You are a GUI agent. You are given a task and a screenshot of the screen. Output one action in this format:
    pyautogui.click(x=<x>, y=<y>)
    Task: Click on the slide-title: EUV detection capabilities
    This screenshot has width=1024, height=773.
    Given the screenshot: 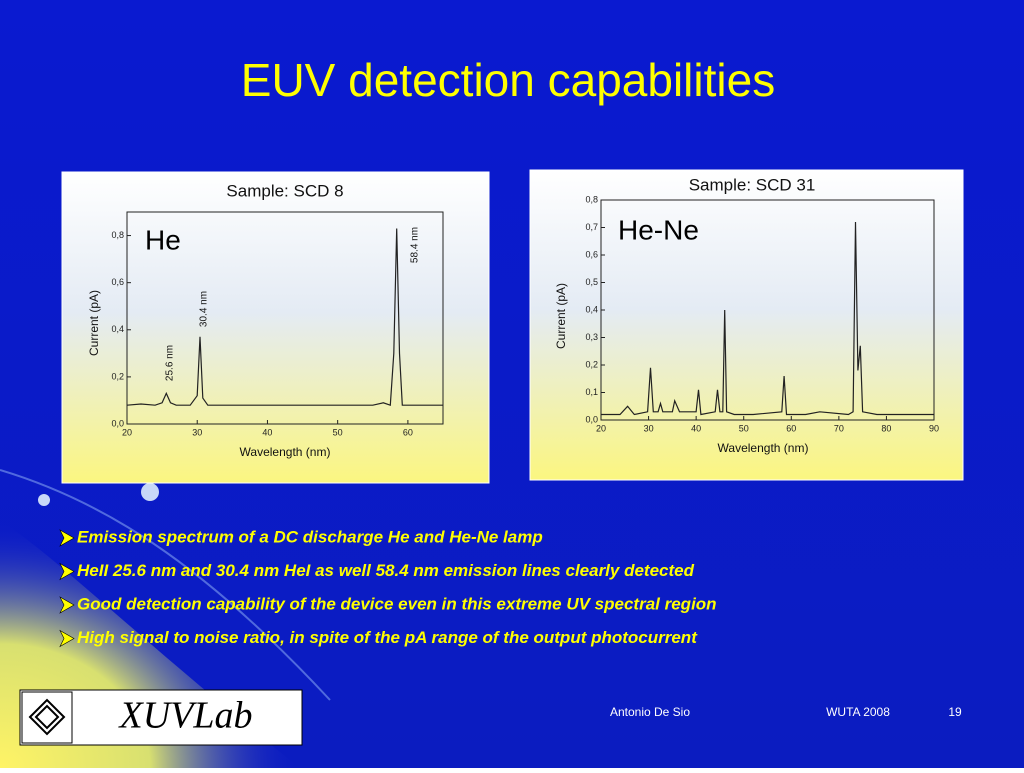 What is the action you would take?
    pyautogui.click(x=508, y=80)
    